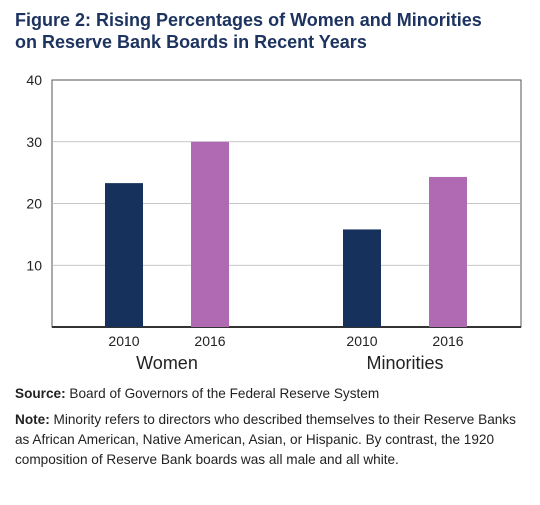 Image resolution: width=540 pixels, height=505 pixels. What do you see at coordinates (167, 363) in the screenshot?
I see `group-label: Women` at bounding box center [167, 363].